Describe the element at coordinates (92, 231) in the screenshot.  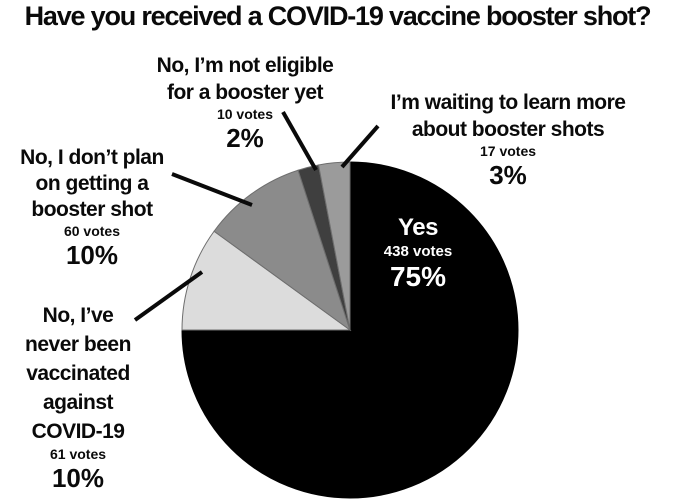
I see `slice-votes: 60 votes` at that location.